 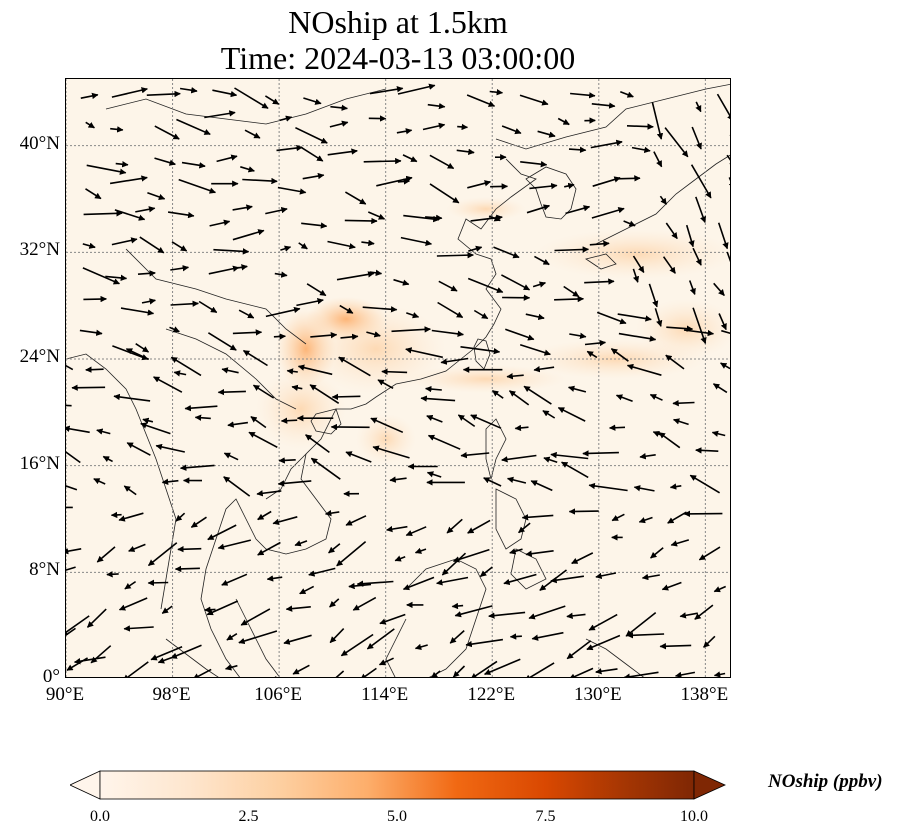 What do you see at coordinates (278, 694) in the screenshot?
I see `lon-tick-label: 106°E` at bounding box center [278, 694].